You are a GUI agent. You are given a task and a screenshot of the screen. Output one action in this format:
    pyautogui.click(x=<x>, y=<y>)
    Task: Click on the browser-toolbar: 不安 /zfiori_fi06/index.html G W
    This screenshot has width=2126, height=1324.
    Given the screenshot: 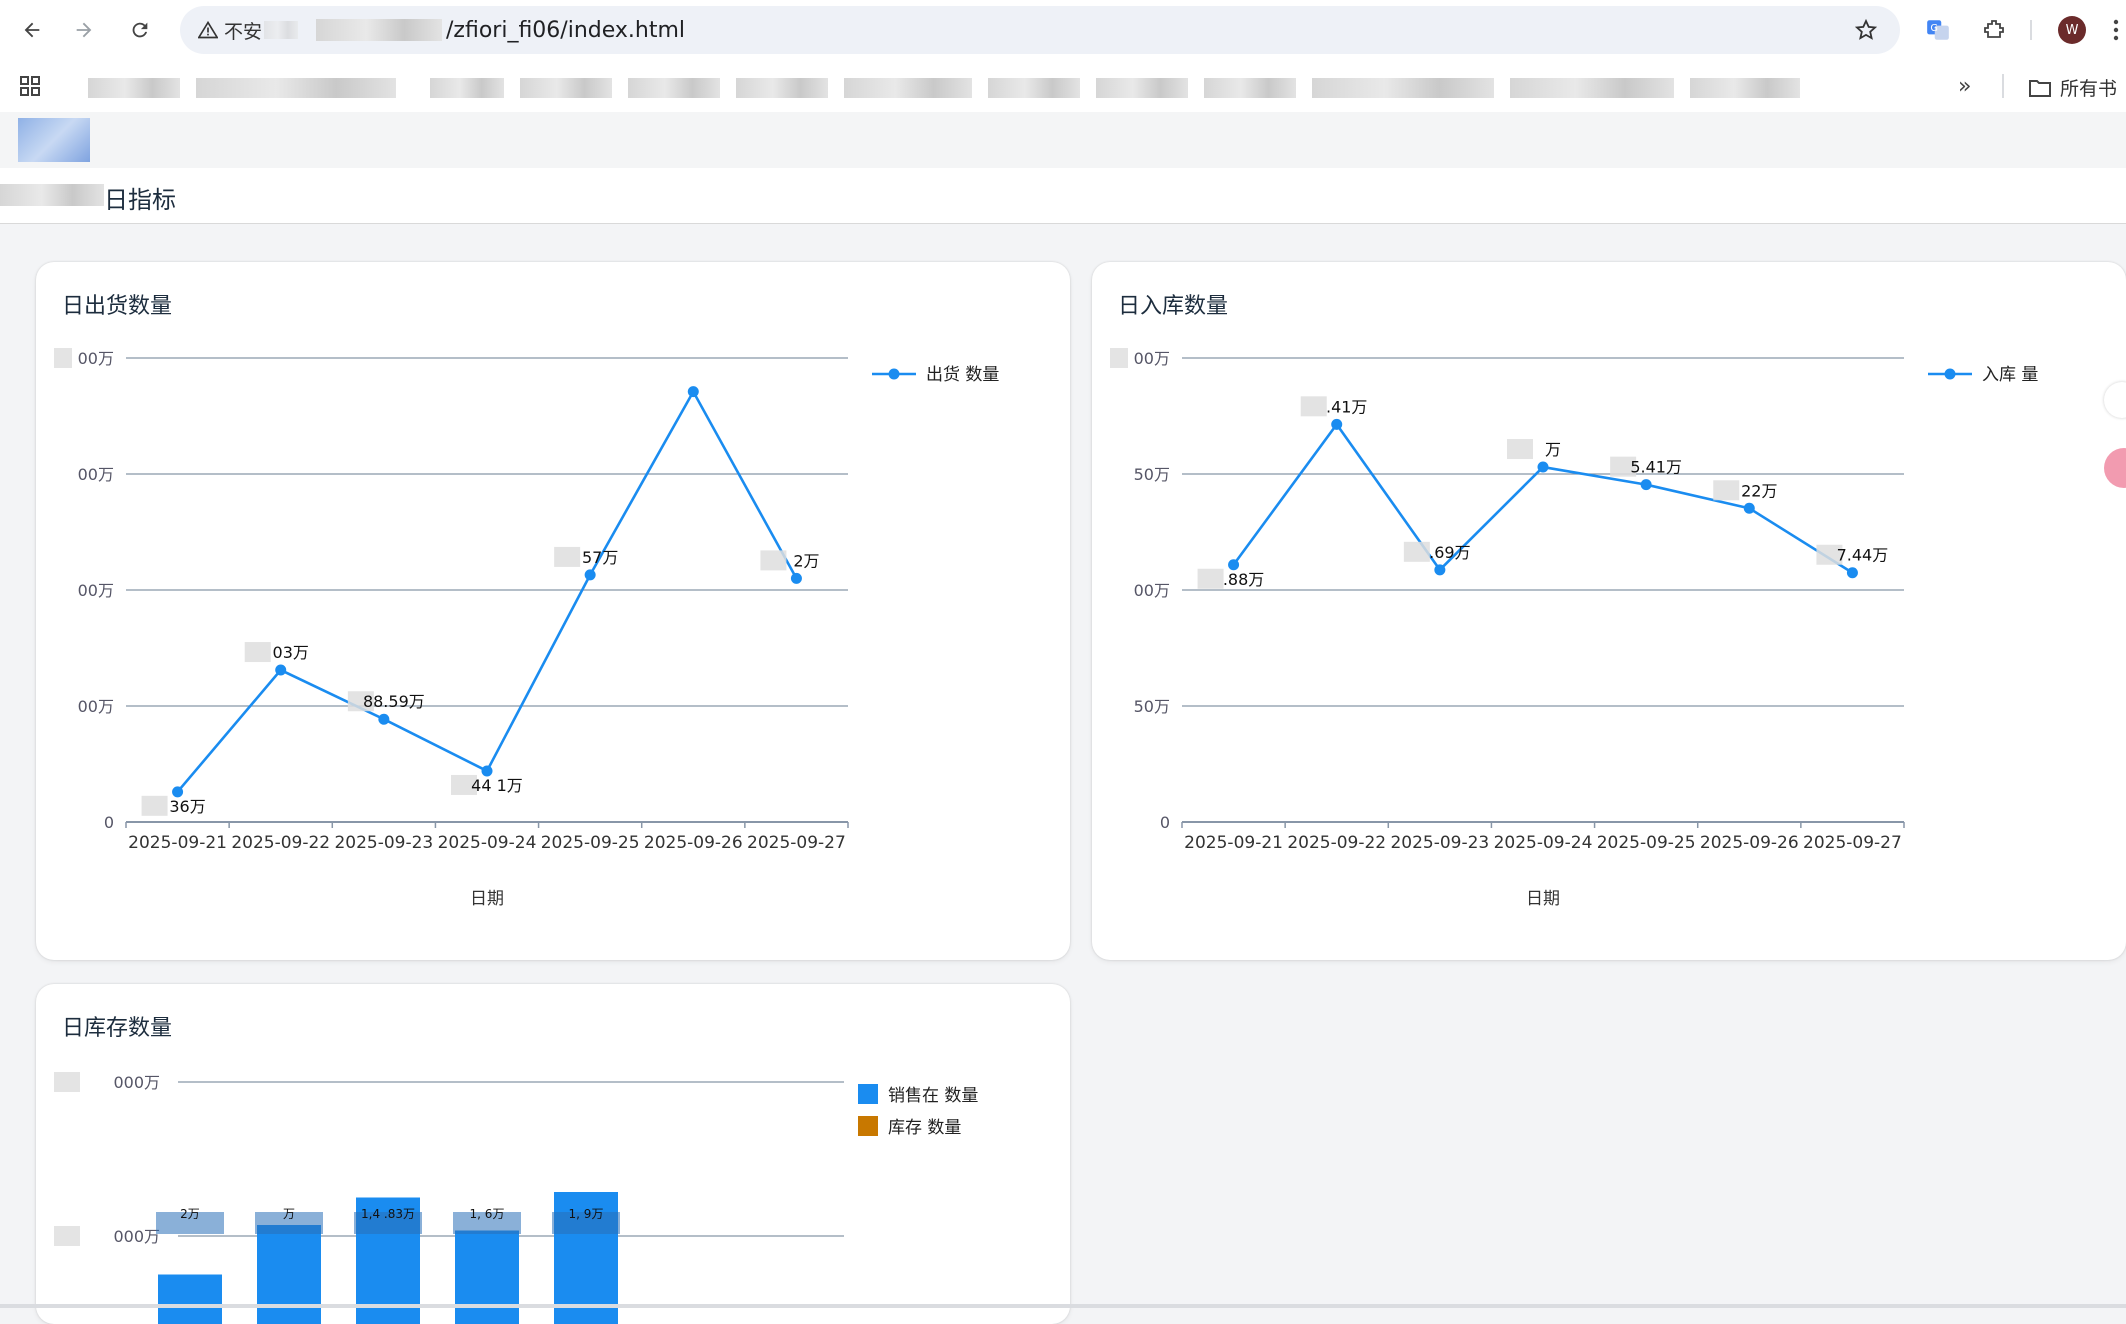 What is the action you would take?
    pyautogui.click(x=1063, y=30)
    